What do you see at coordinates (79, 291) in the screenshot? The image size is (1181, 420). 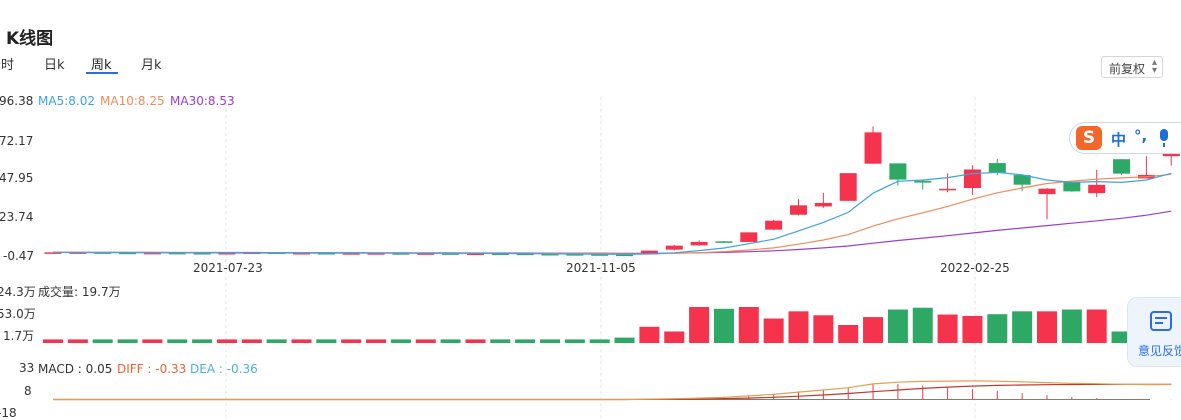 I see `volume-legend: 成交量: 19.7万` at bounding box center [79, 291].